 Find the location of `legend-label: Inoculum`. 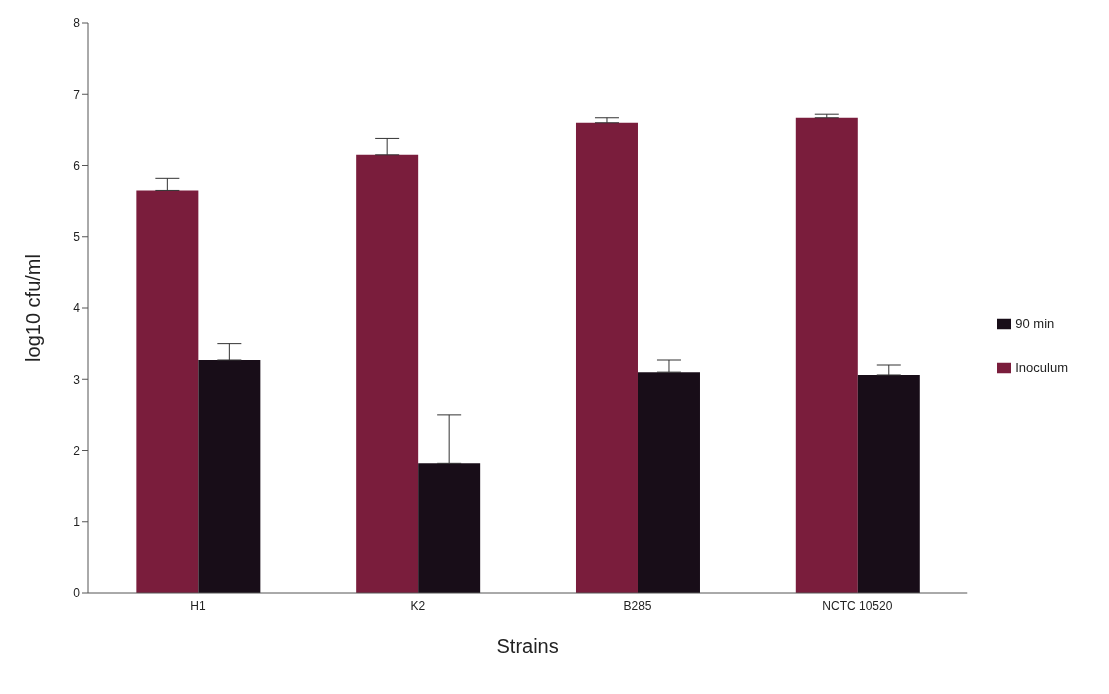

legend-label: Inoculum is located at coordinates (1041, 367).